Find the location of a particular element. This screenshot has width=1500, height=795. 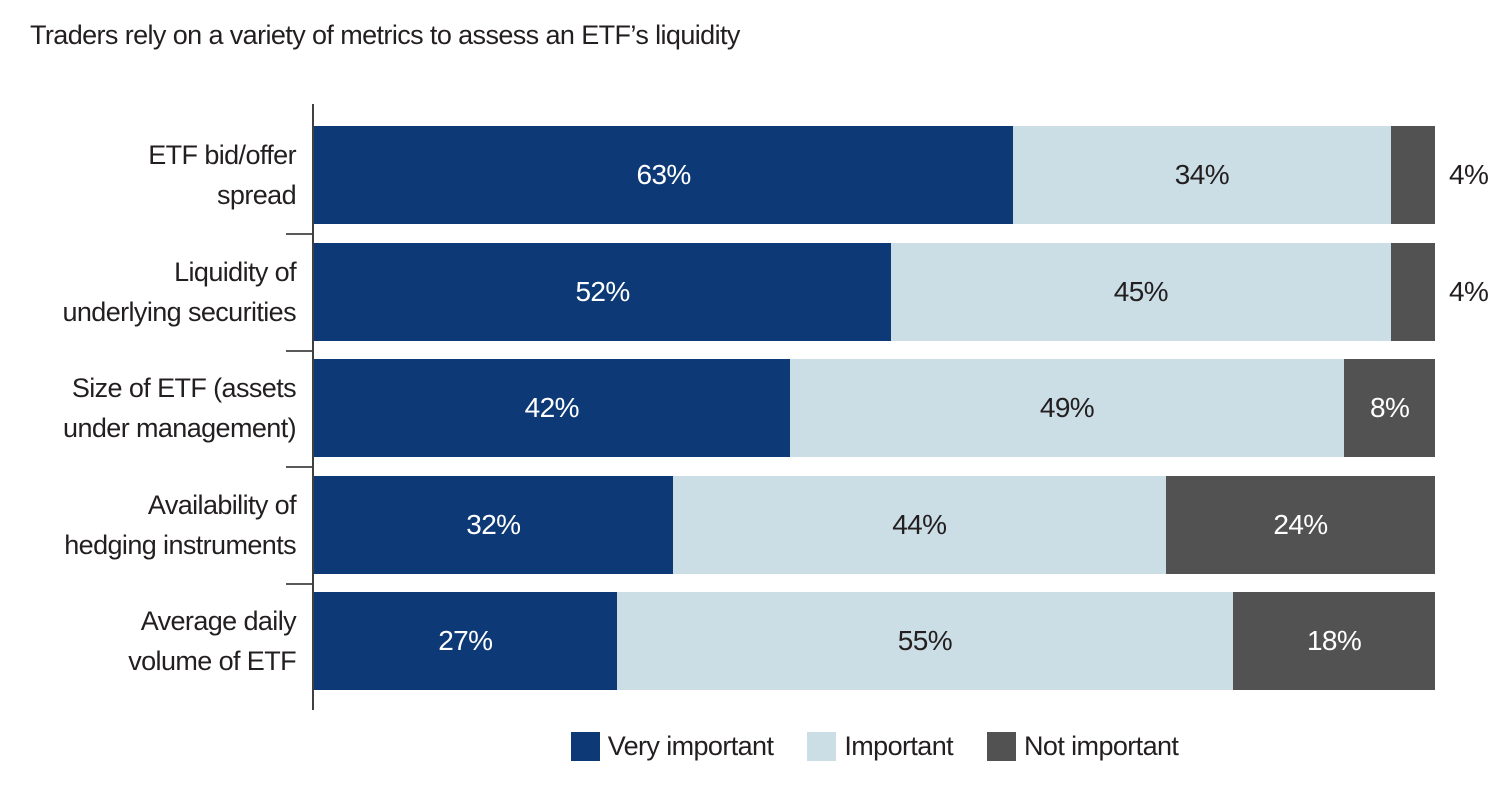

segment-value-label: 42% is located at coordinates (552, 407).